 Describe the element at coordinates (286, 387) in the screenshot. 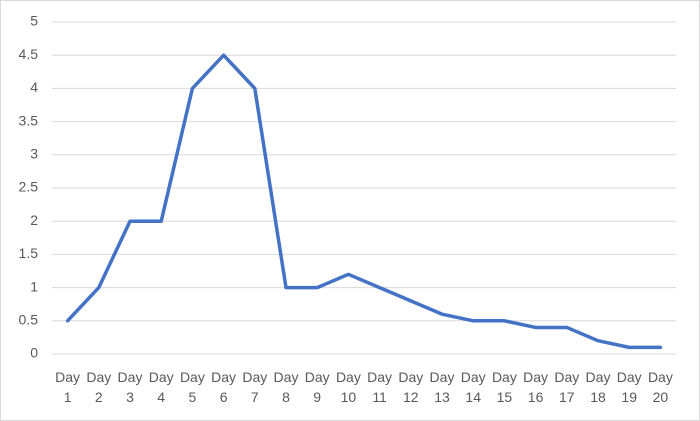

I see `x-tick-label: Day 8` at that location.